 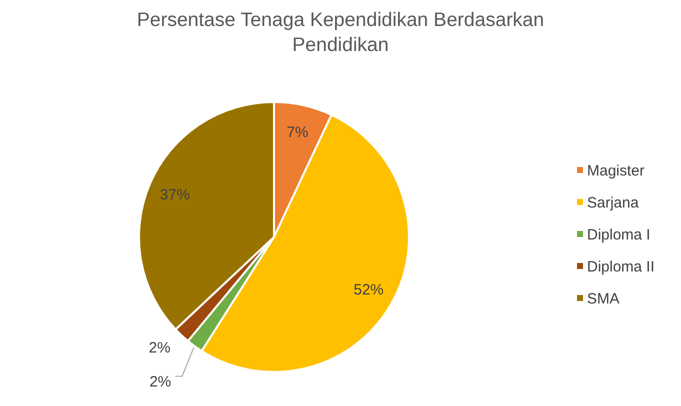 What do you see at coordinates (297, 132) in the screenshot?
I see `data-label: 7%` at bounding box center [297, 132].